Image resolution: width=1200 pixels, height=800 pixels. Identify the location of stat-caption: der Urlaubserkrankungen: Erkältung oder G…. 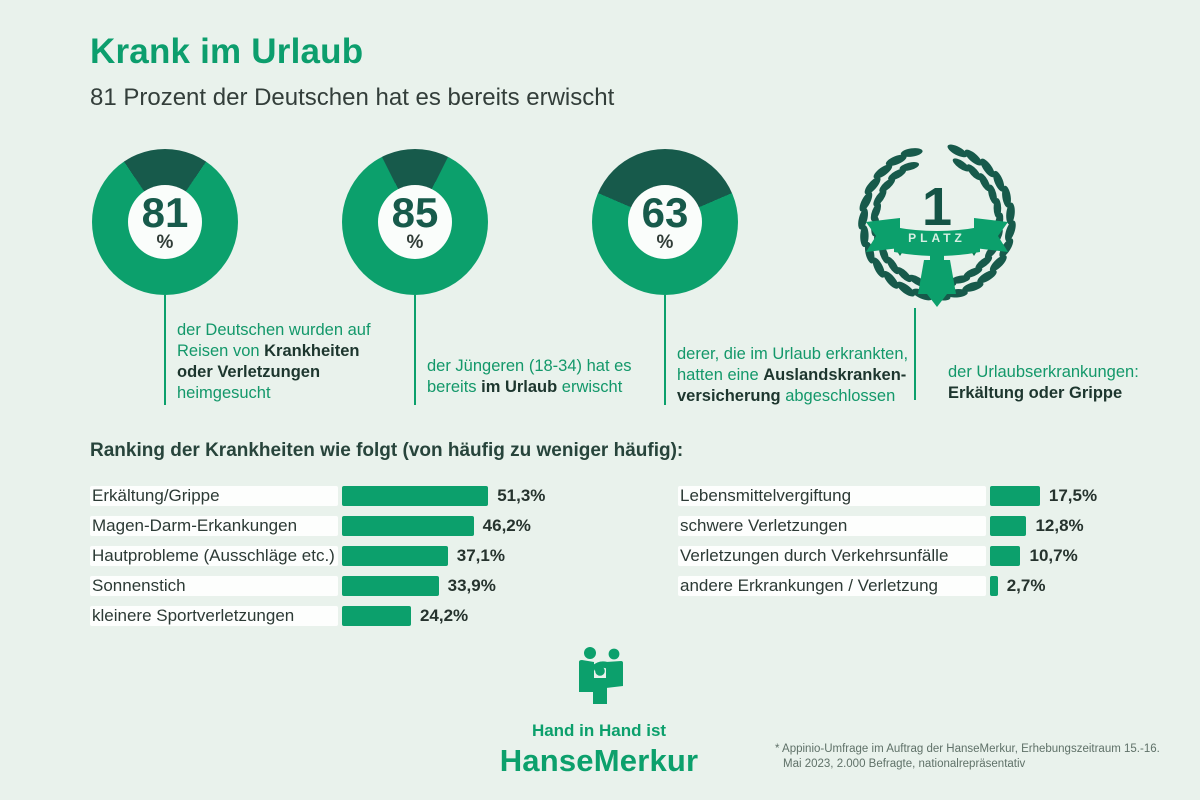
(1043, 382).